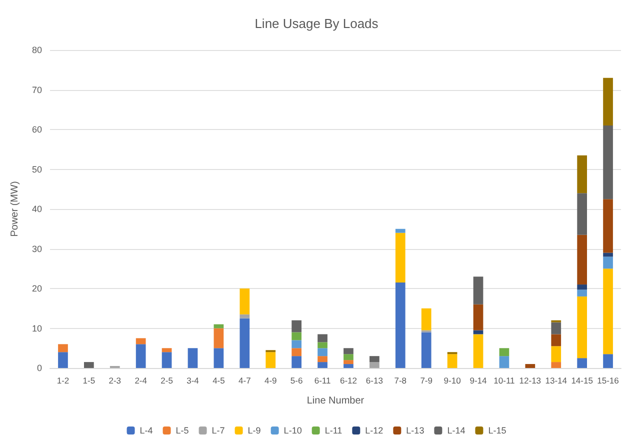  What do you see at coordinates (37, 89) in the screenshot?
I see `y-tick-label: 70` at bounding box center [37, 89].